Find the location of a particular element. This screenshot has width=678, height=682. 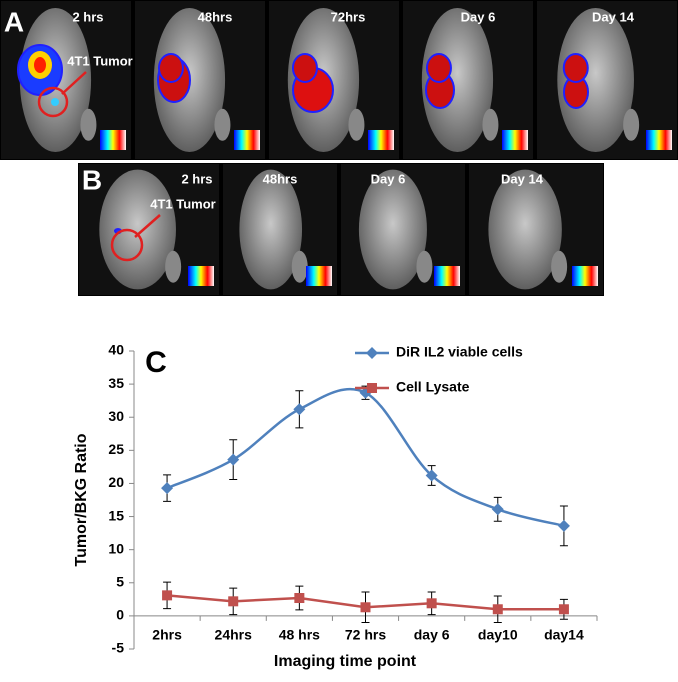

legend-label: DiR IL2 viable cells is located at coordinates (459, 352).